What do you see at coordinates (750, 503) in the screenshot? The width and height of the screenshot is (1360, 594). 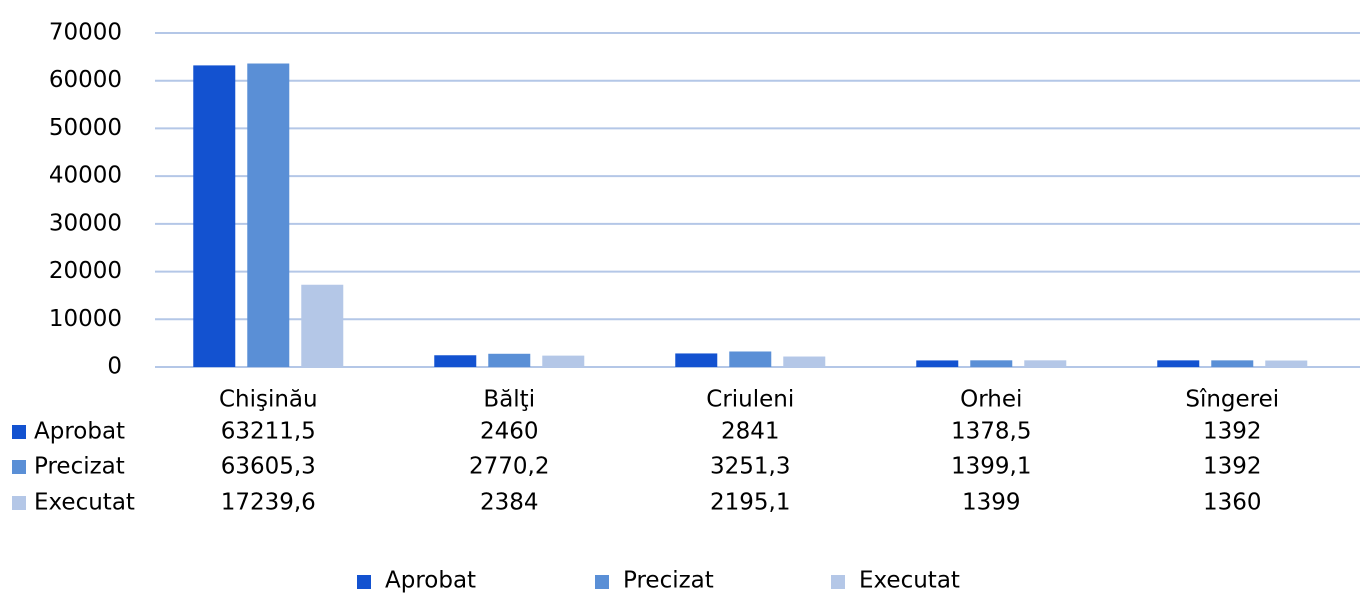 I see `table-value: 2195,1` at bounding box center [750, 503].